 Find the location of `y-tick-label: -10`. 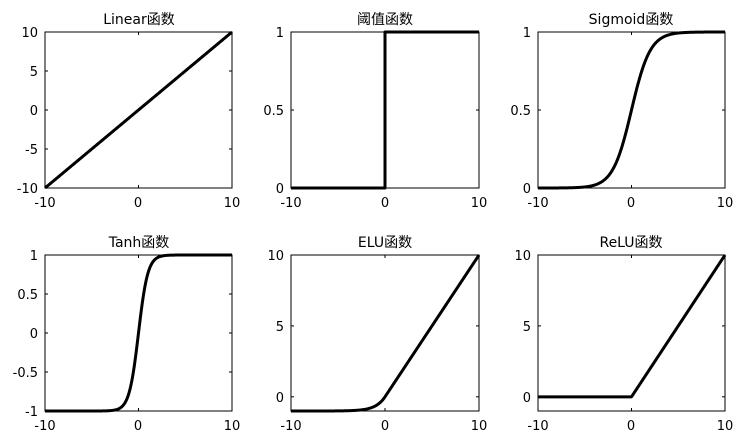

y-tick-label: -10 is located at coordinates (27, 189).